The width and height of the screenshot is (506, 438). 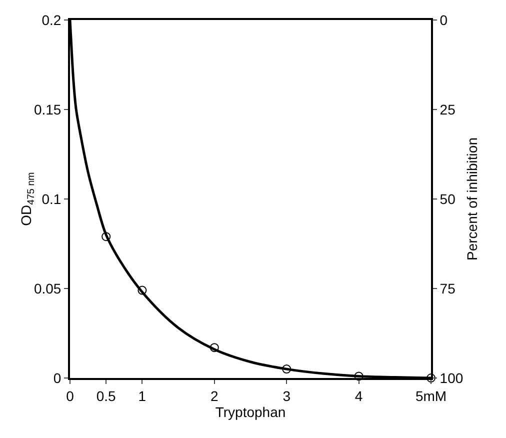 I want to click on x-tick-label: 1, so click(x=142, y=396).